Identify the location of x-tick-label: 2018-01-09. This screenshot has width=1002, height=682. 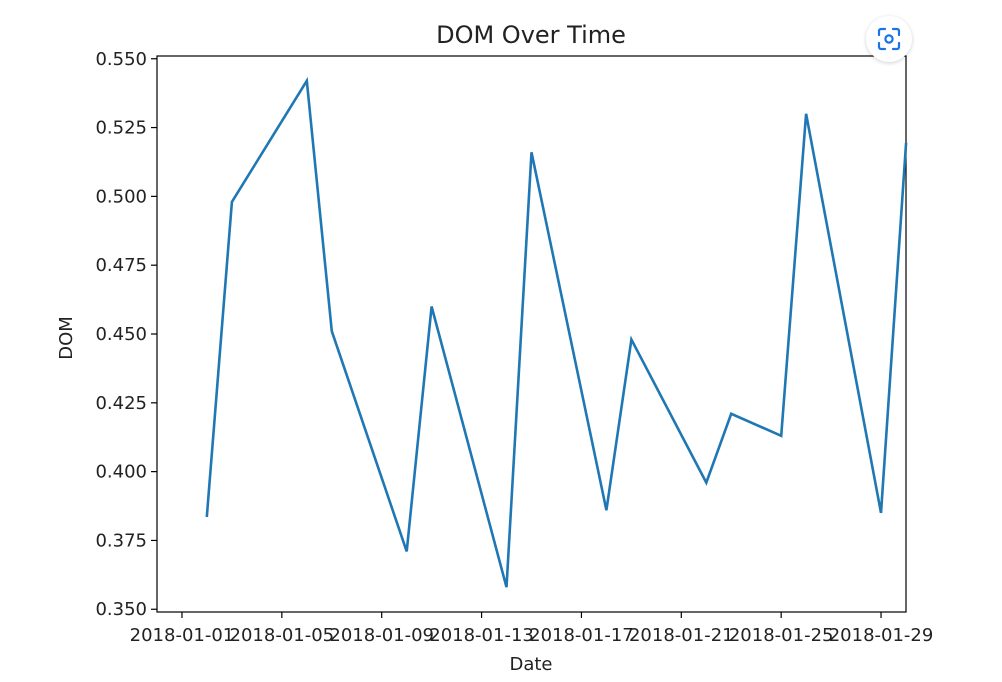
(381, 635).